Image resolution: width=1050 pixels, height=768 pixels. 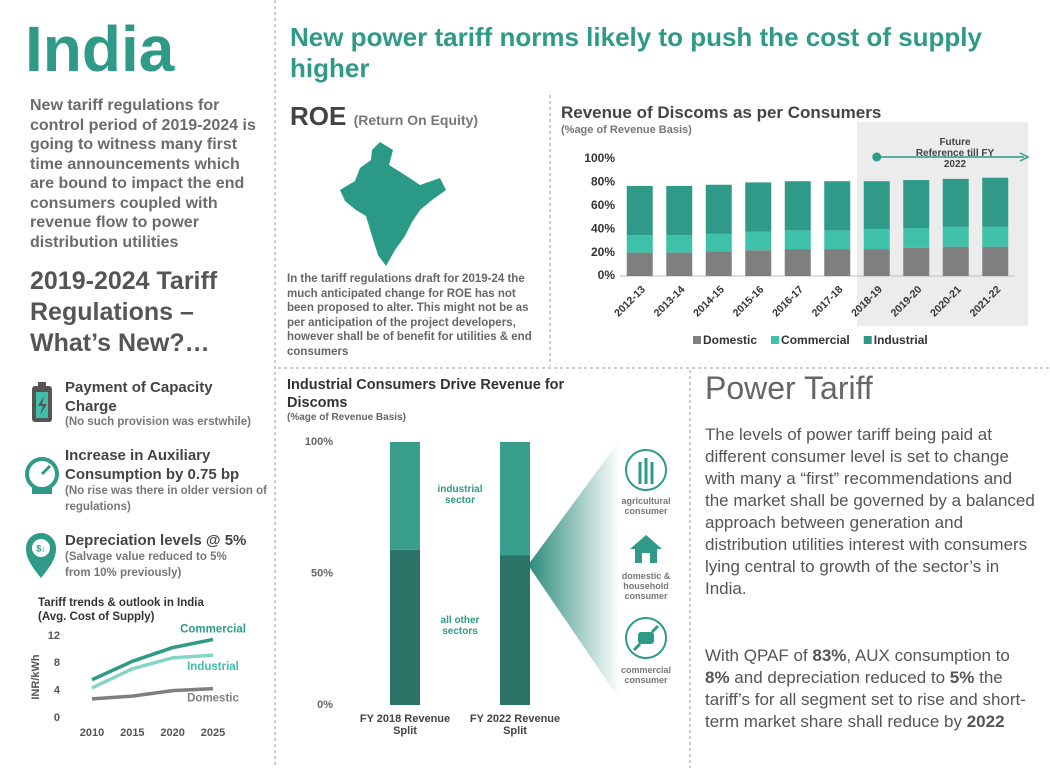 I want to click on item-note: (No such provision was erstwhile), so click(x=158, y=422).